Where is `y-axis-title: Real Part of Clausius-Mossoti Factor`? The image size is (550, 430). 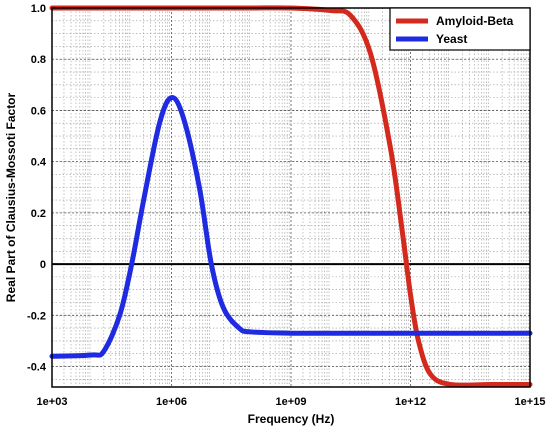
y-axis-title: Real Part of Clausius-Mossoti Factor is located at coordinates (11, 197).